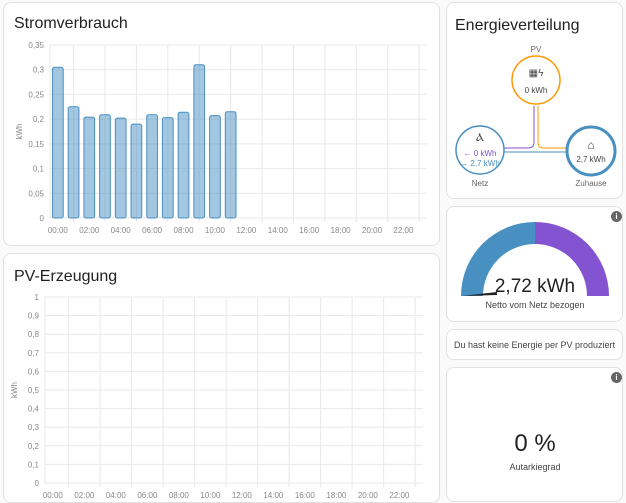  What do you see at coordinates (34, 390) in the screenshot?
I see `y-tick-label: 0,5` at bounding box center [34, 390].